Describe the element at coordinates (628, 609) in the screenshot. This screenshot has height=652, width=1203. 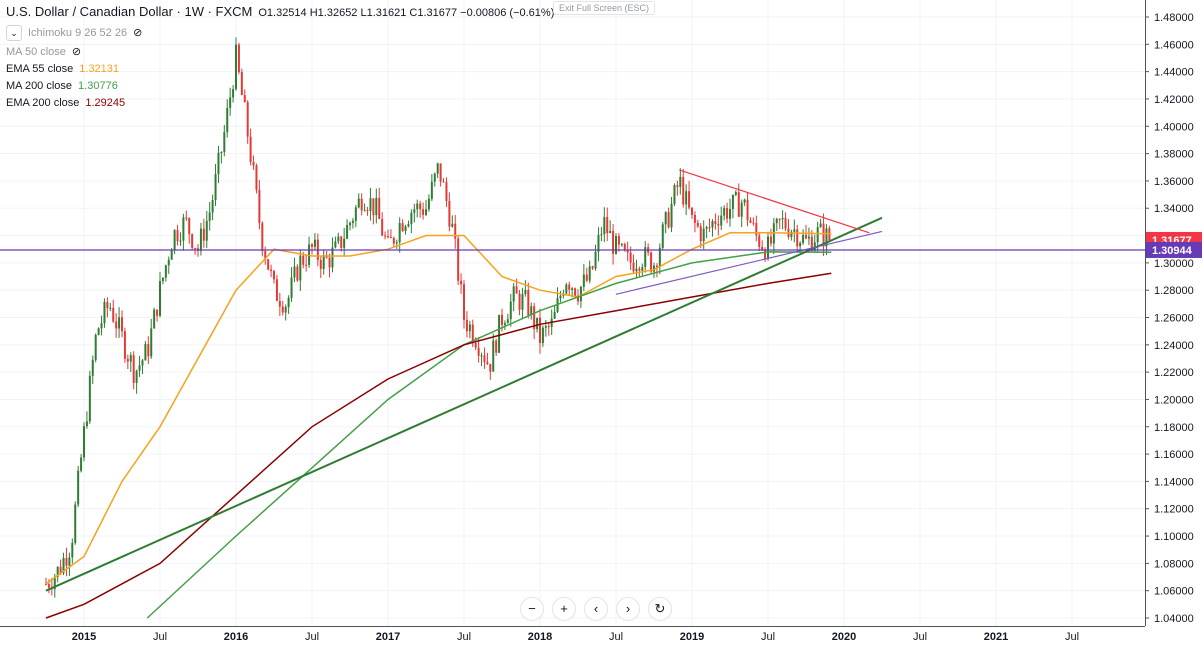
I see `scroll-right-button: ›` at that location.